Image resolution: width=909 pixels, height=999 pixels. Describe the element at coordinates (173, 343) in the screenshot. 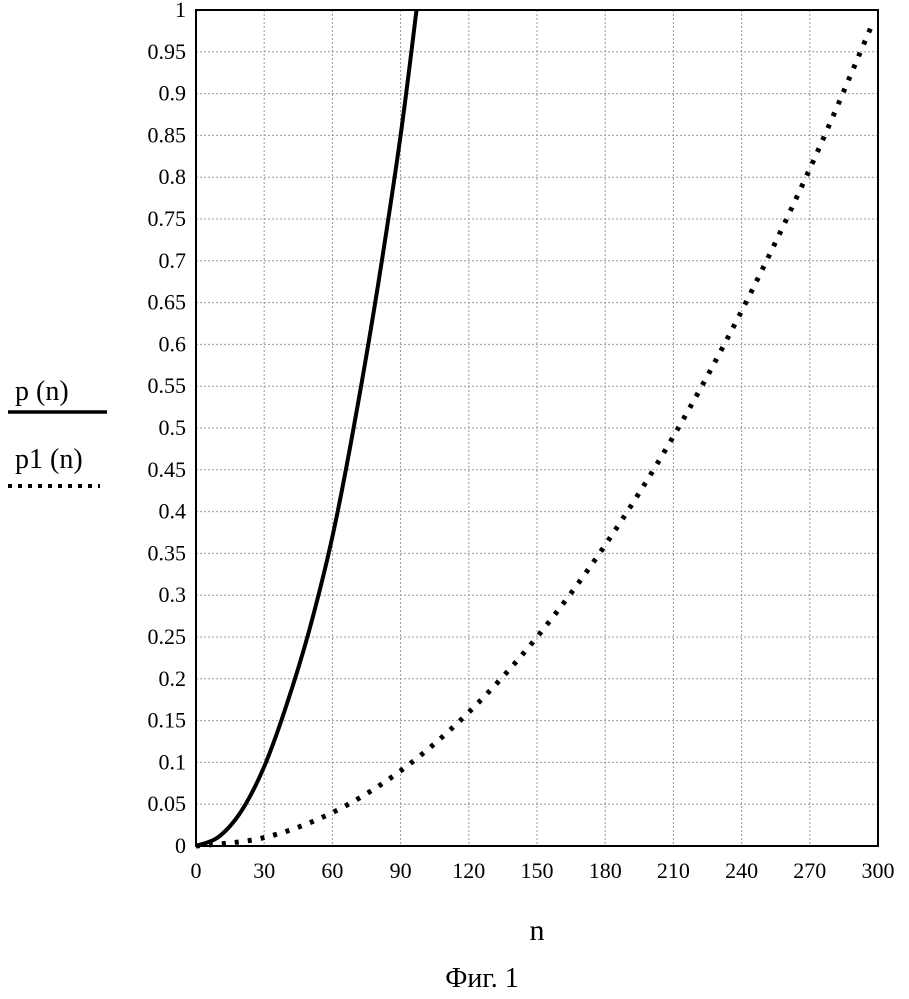

I see `y-tick-label: 0.6` at that location.